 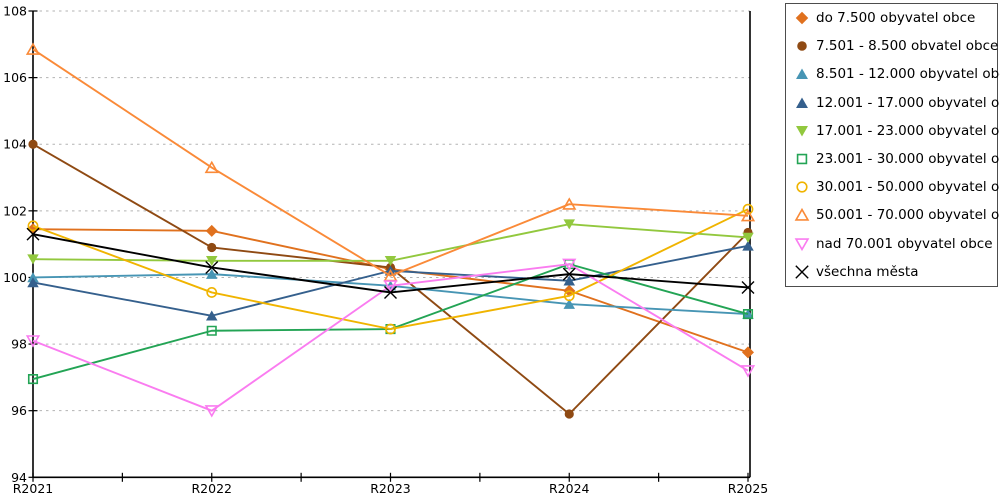 I want to click on series-8-point-R2021, so click(x=33, y=341).